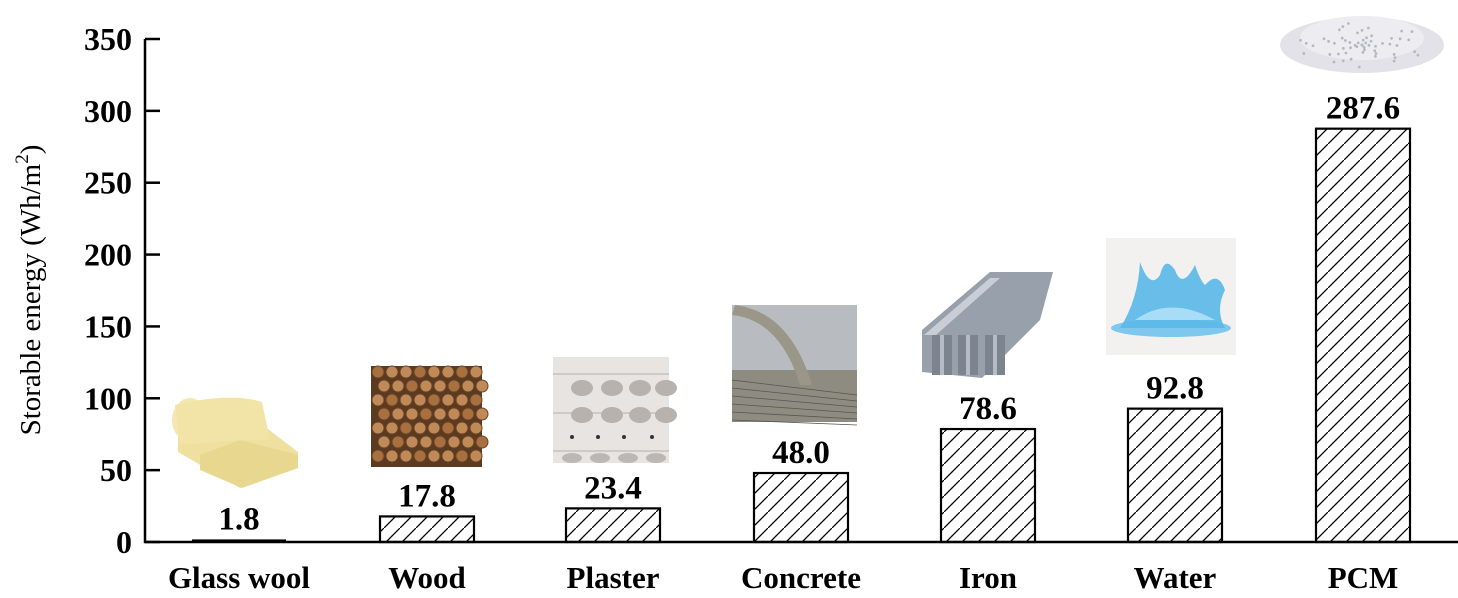  Describe the element at coordinates (122, 290) in the screenshot. I see `y-axis-ticks: 0 50 100 150 200 250 300 350` at that location.